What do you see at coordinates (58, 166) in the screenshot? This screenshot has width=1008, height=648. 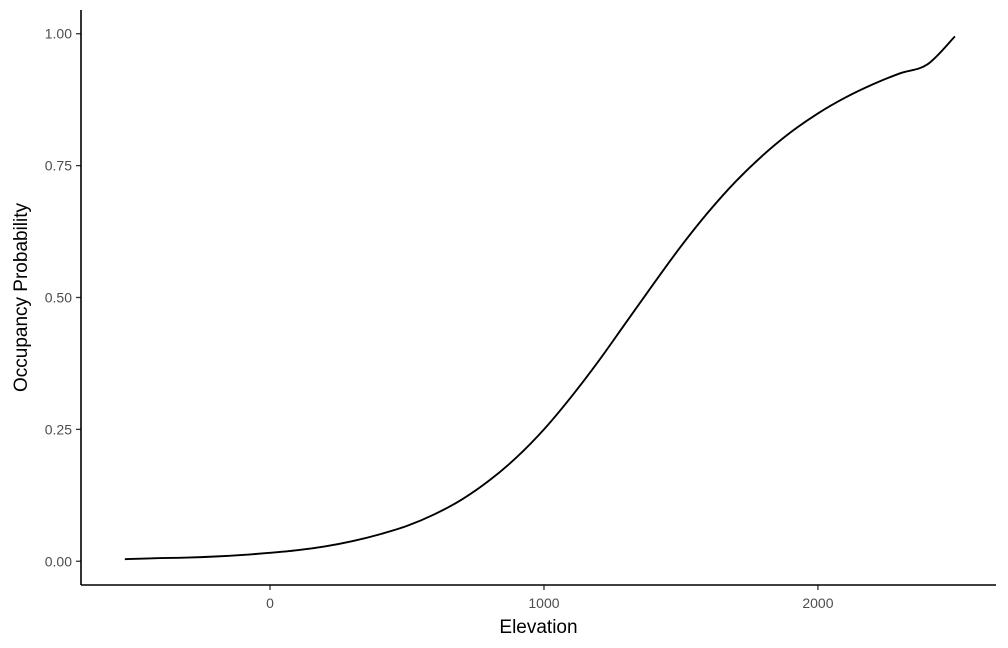 I see `y-tick-label: 0.75` at bounding box center [58, 166].